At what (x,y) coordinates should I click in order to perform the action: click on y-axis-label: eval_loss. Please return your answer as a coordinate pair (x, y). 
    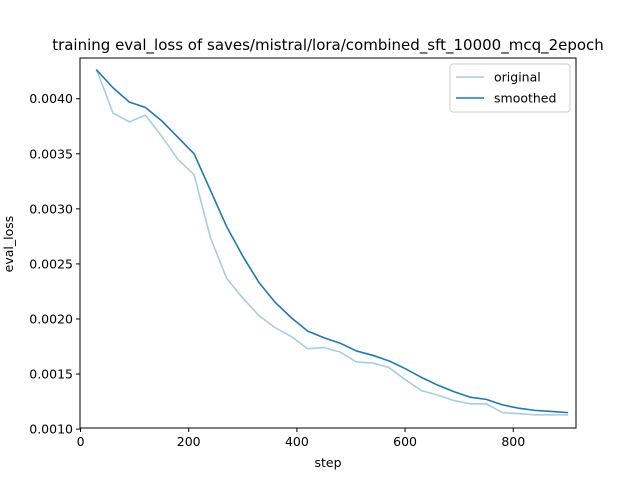
    Looking at the image, I should click on (8, 244).